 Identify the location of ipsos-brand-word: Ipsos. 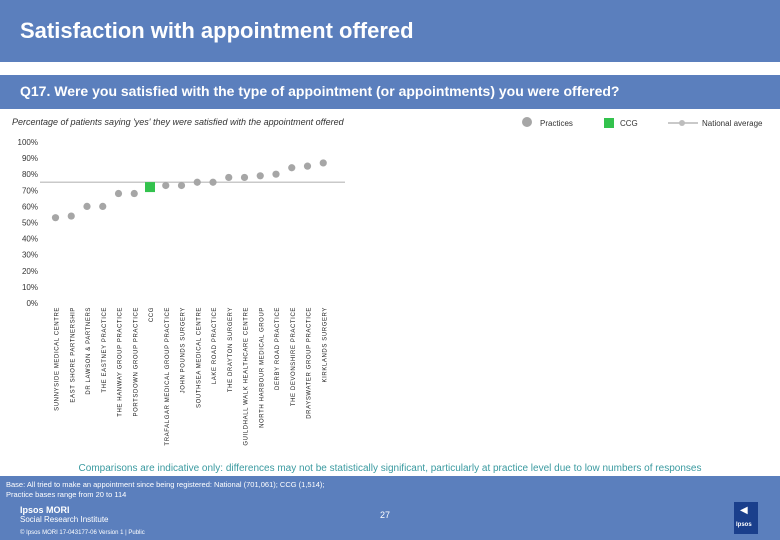
(744, 525).